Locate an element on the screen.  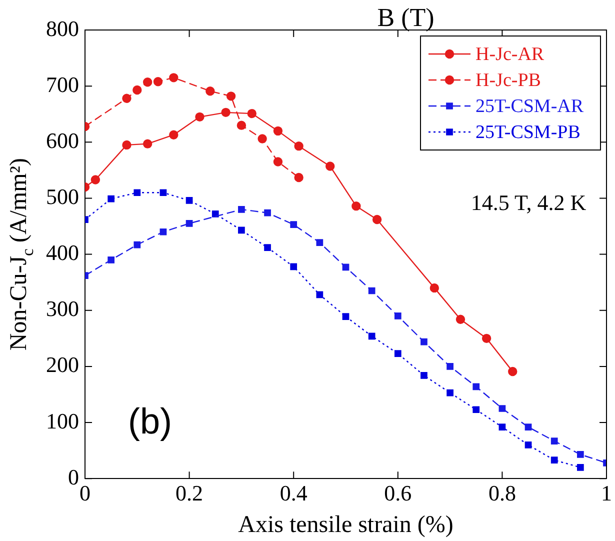
x-tick-label: 1 is located at coordinates (606, 493).